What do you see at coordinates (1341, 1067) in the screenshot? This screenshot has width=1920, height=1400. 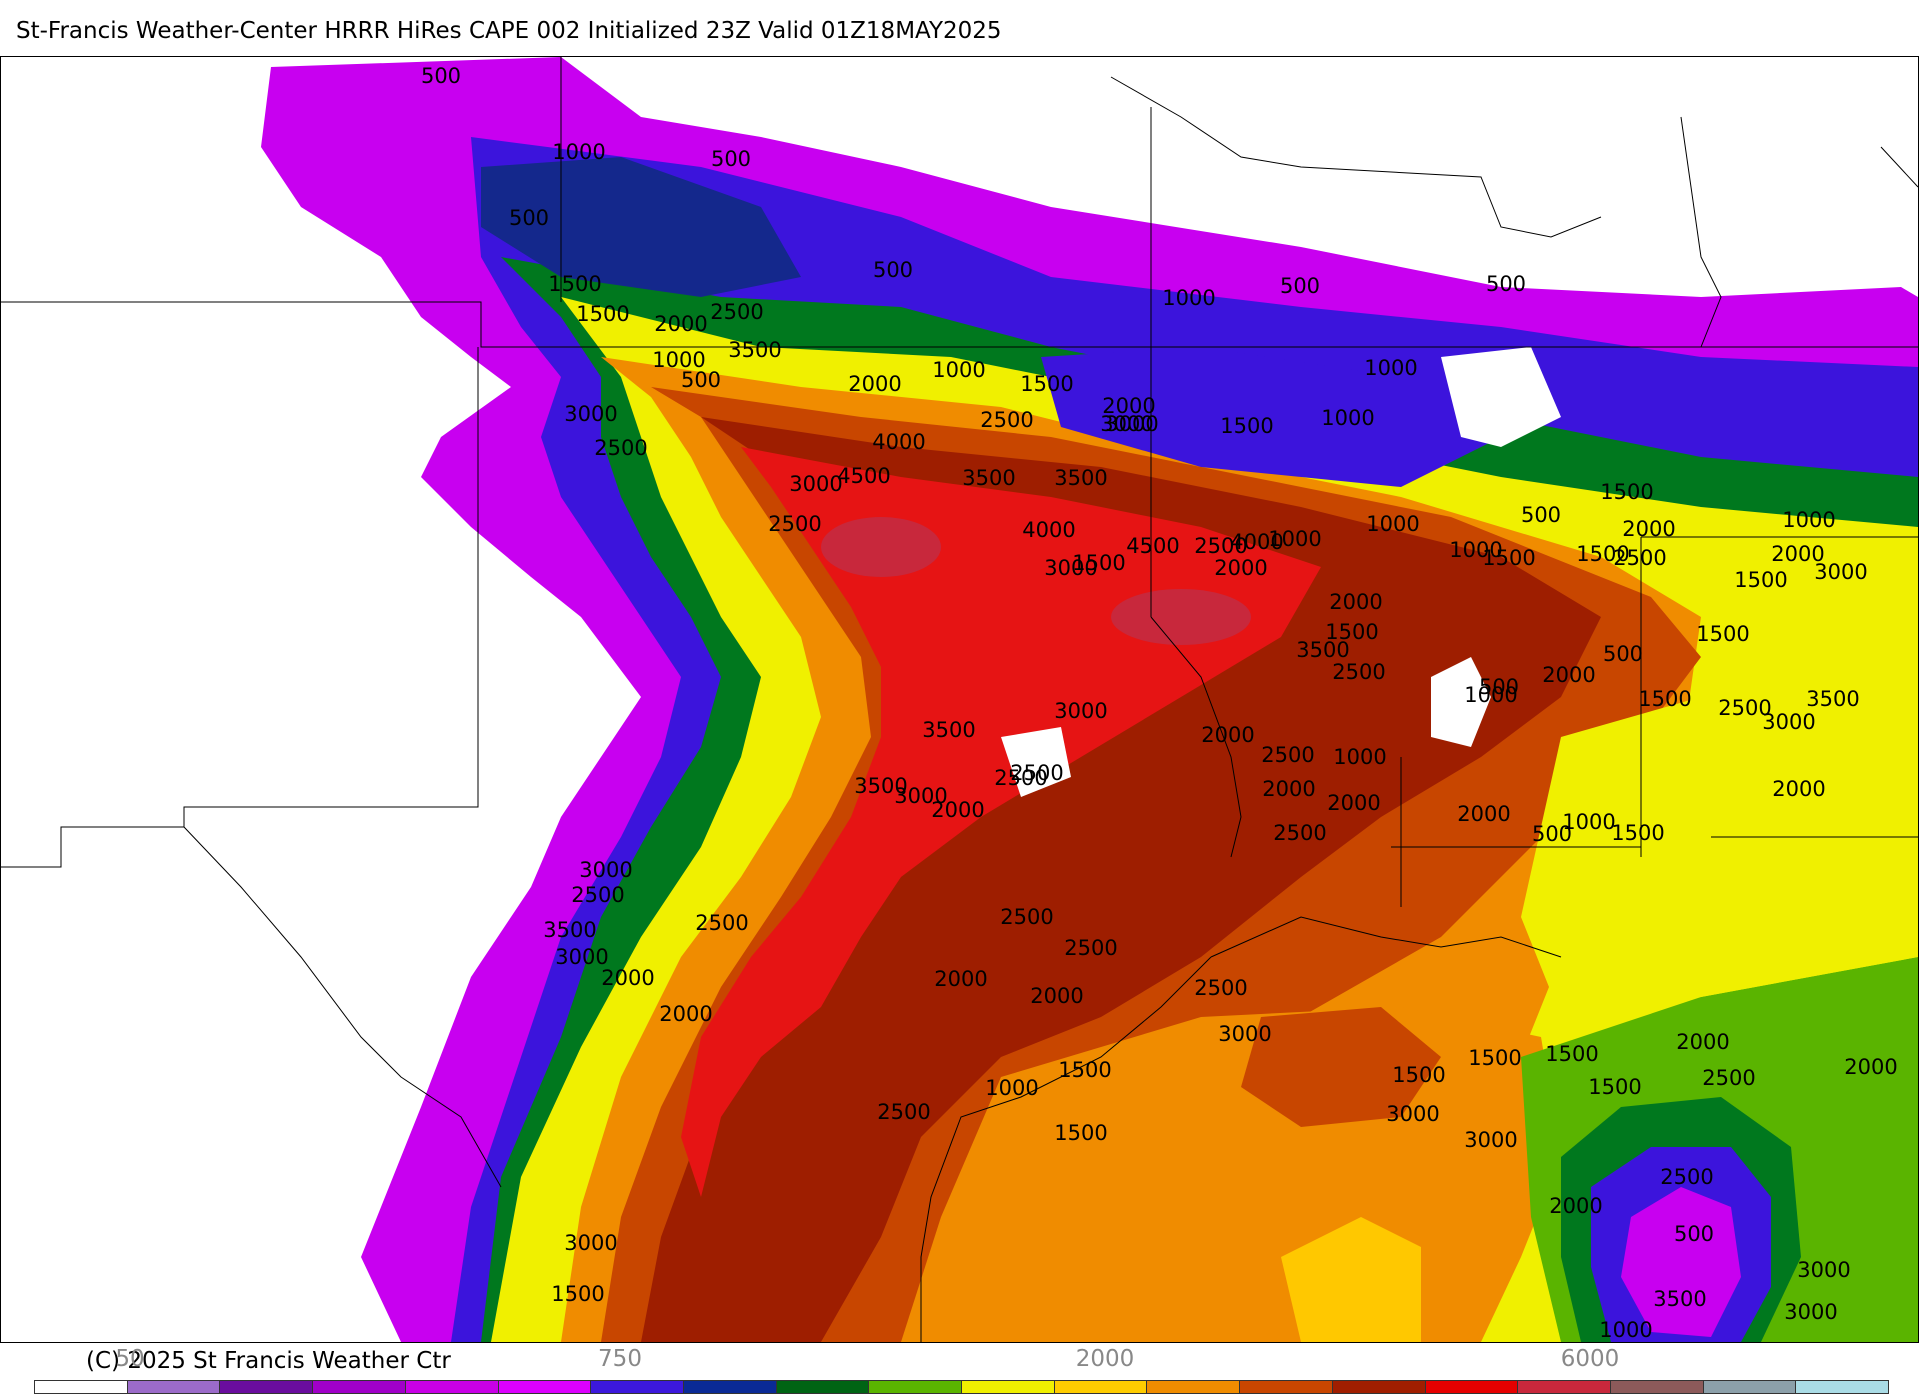 I see `cape-3000-gulf-dark` at bounding box center [1341, 1067].